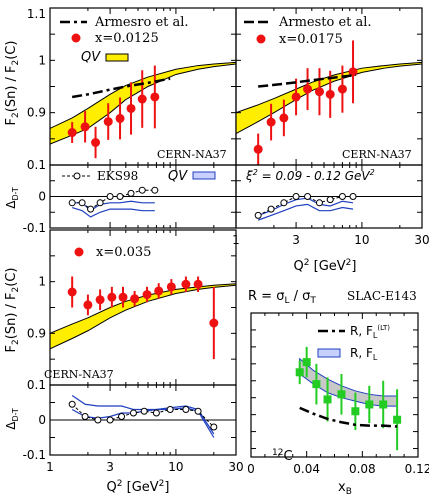 This screenshot has width=429, height=498. I want to click on legend-qv-label-delta: QV, so click(178, 176).